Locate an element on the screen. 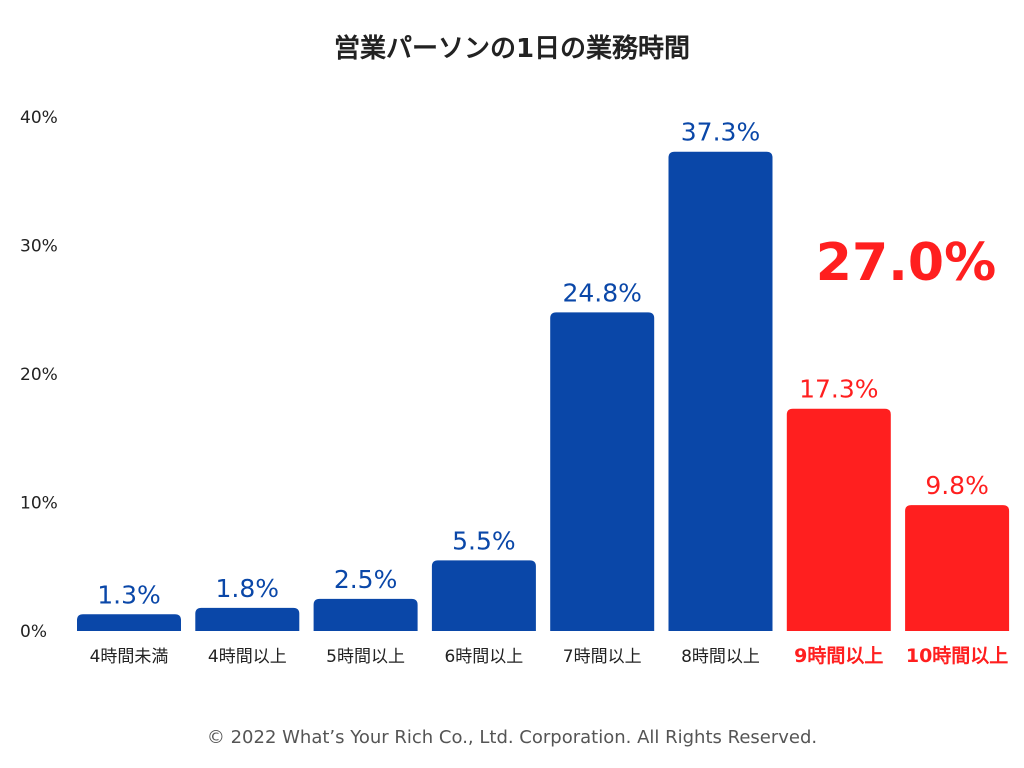  y-tick-label: 0% is located at coordinates (33, 632).